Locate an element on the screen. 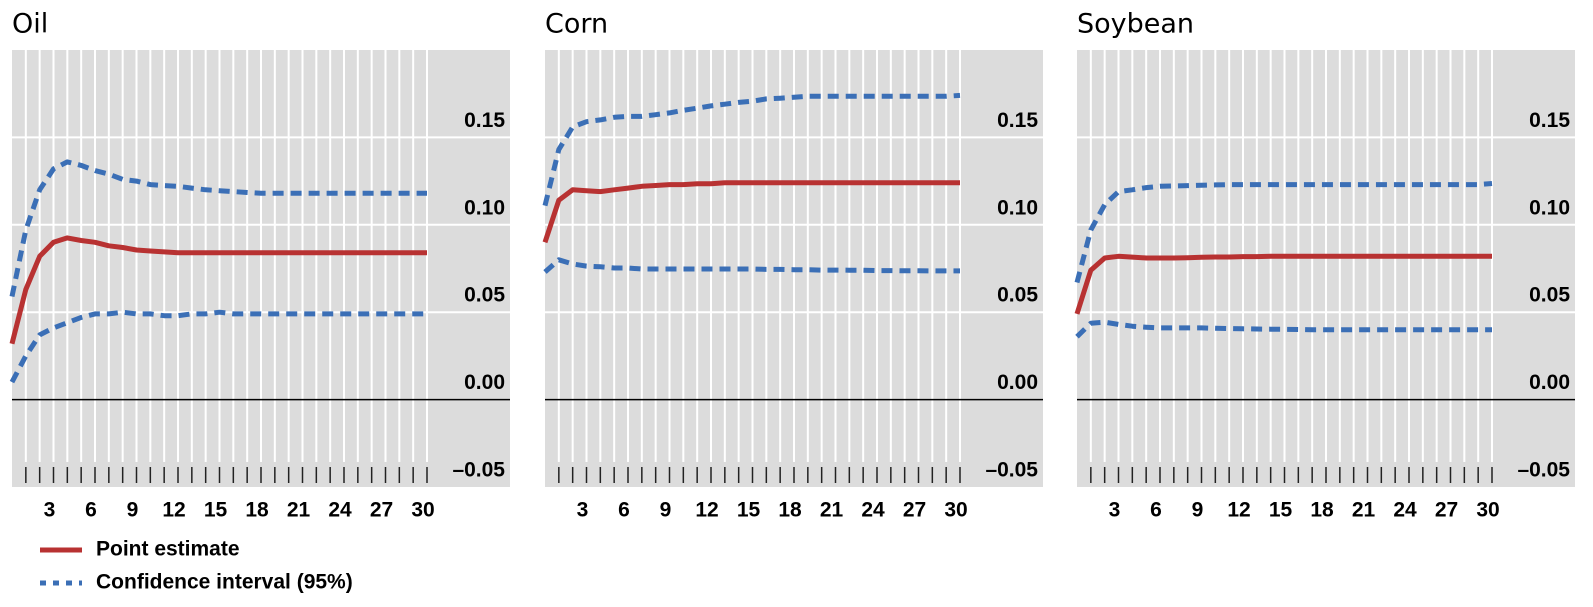 The width and height of the screenshot is (1593, 607). legend-label: Confidence interval (95%) is located at coordinates (224, 582).